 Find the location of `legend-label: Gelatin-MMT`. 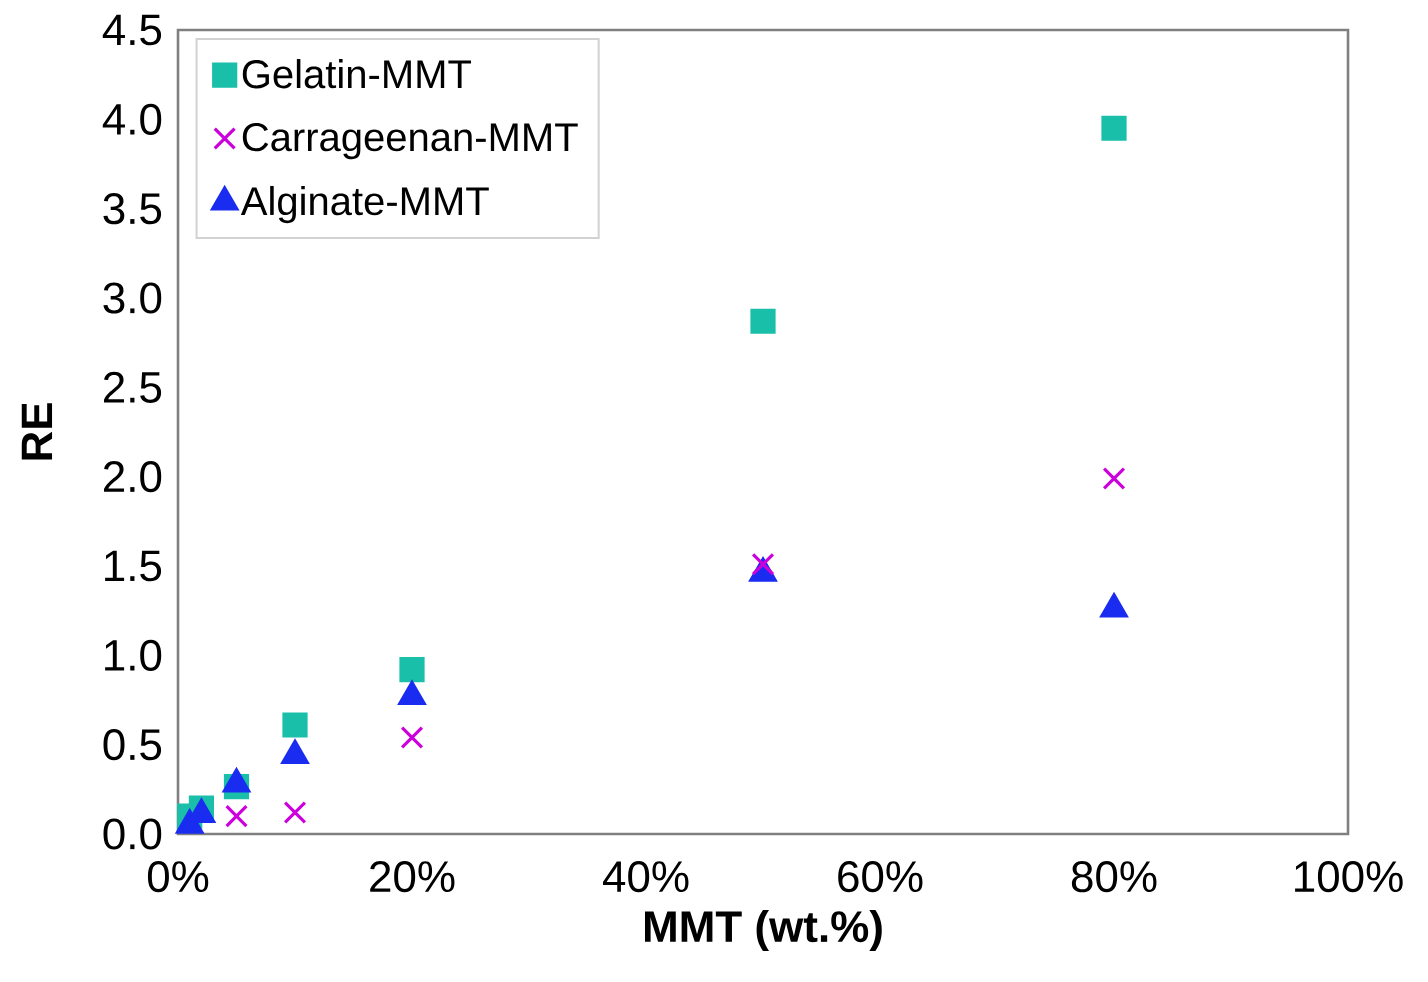

legend-label: Gelatin-MMT is located at coordinates (357, 74).